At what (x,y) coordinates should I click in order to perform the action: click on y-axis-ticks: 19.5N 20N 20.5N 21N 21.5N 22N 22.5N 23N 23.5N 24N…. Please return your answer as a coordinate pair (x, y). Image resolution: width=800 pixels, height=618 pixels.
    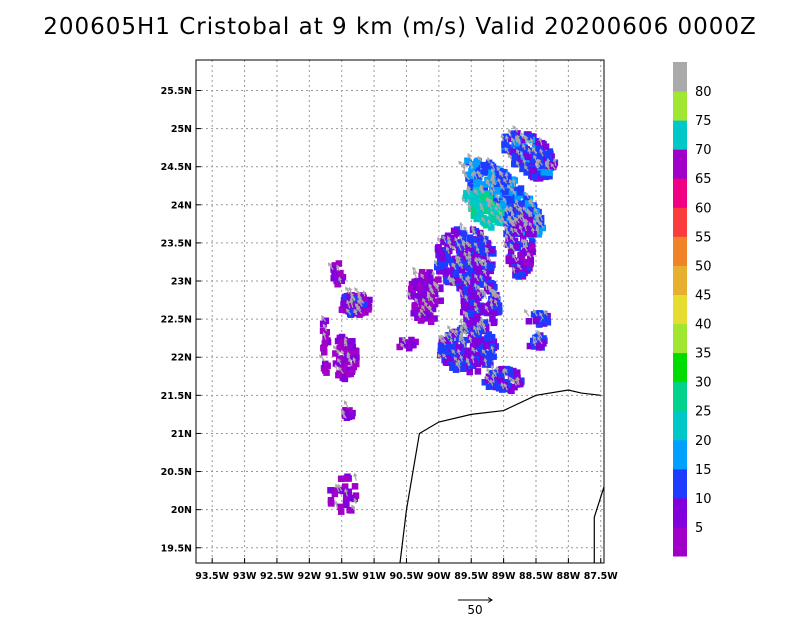
    Looking at the image, I should click on (181, 320).